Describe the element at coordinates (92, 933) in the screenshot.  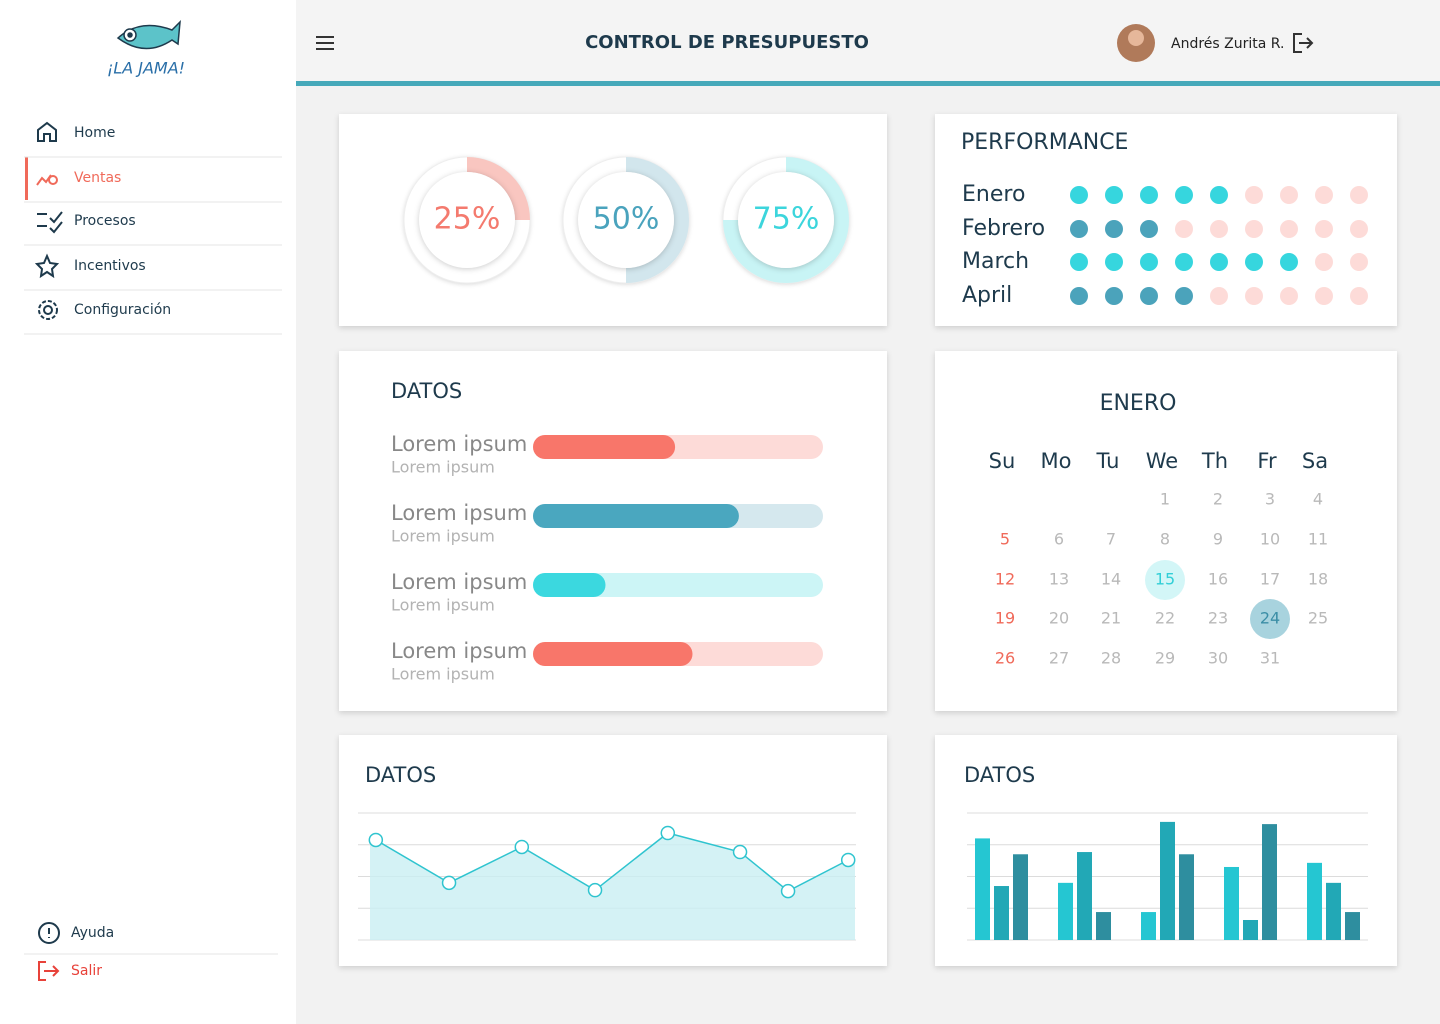
I see `footer-item: Ayuda` at that location.